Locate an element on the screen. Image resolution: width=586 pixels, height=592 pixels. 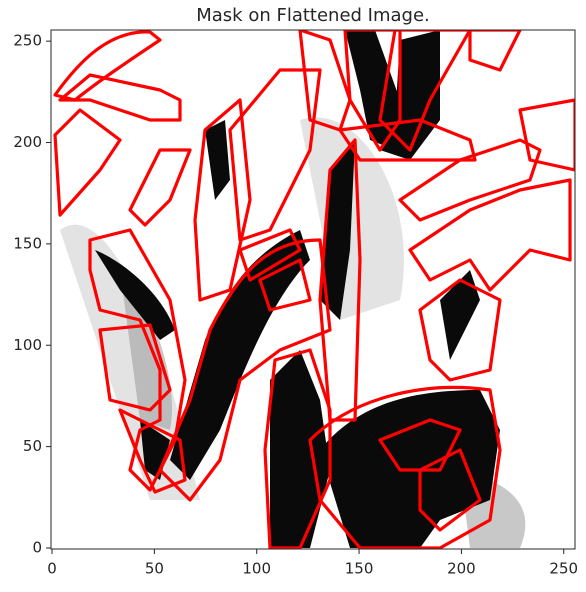
y-tick-label: 0 is located at coordinates (37, 547).